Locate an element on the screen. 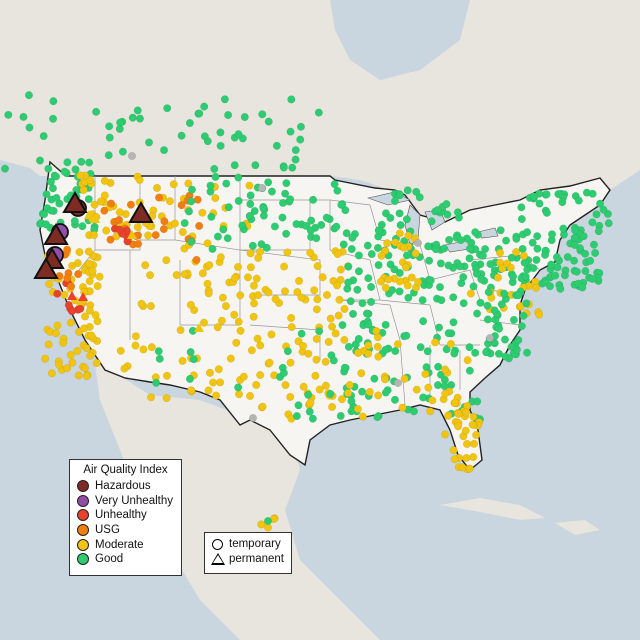  legend-label: Unhealthy is located at coordinates (121, 515).